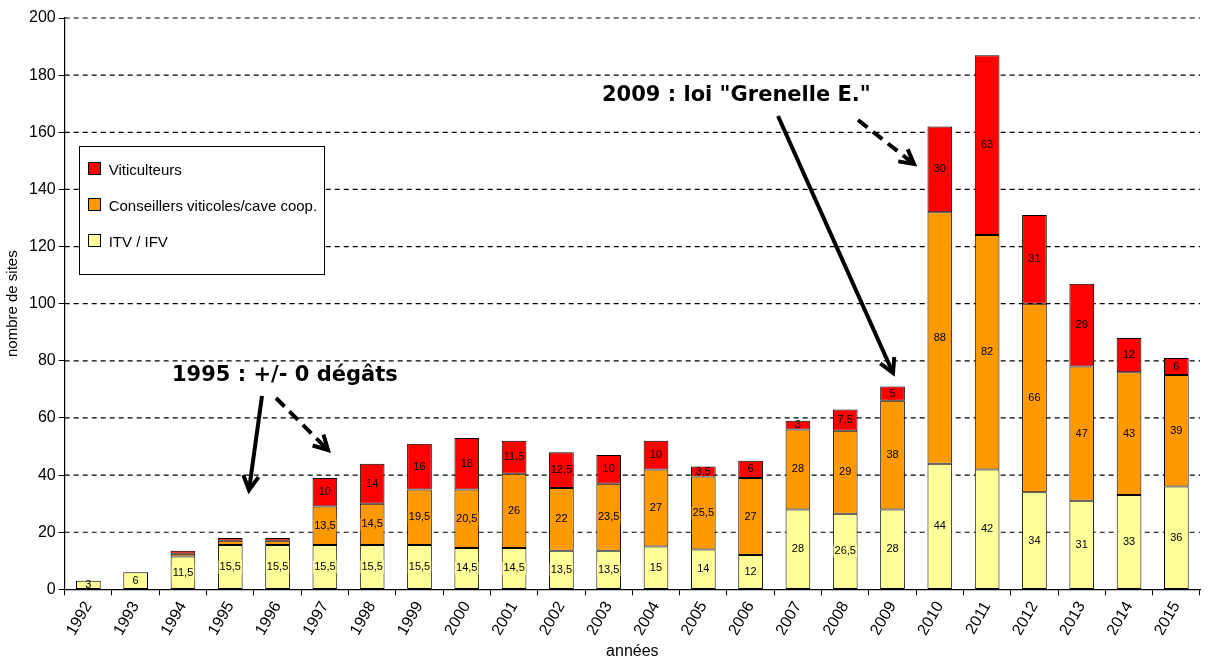  I want to click on y-tick-label: 40, so click(46, 474).